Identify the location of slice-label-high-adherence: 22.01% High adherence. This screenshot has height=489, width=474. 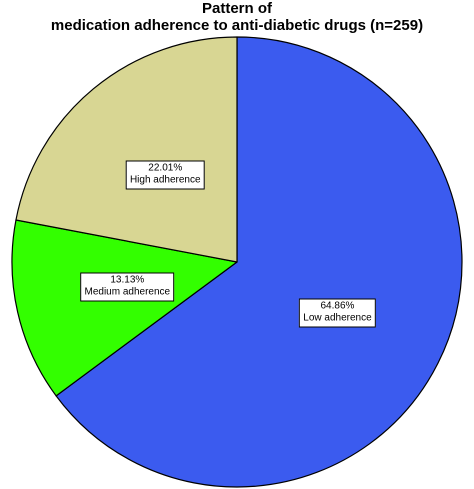
(165, 175).